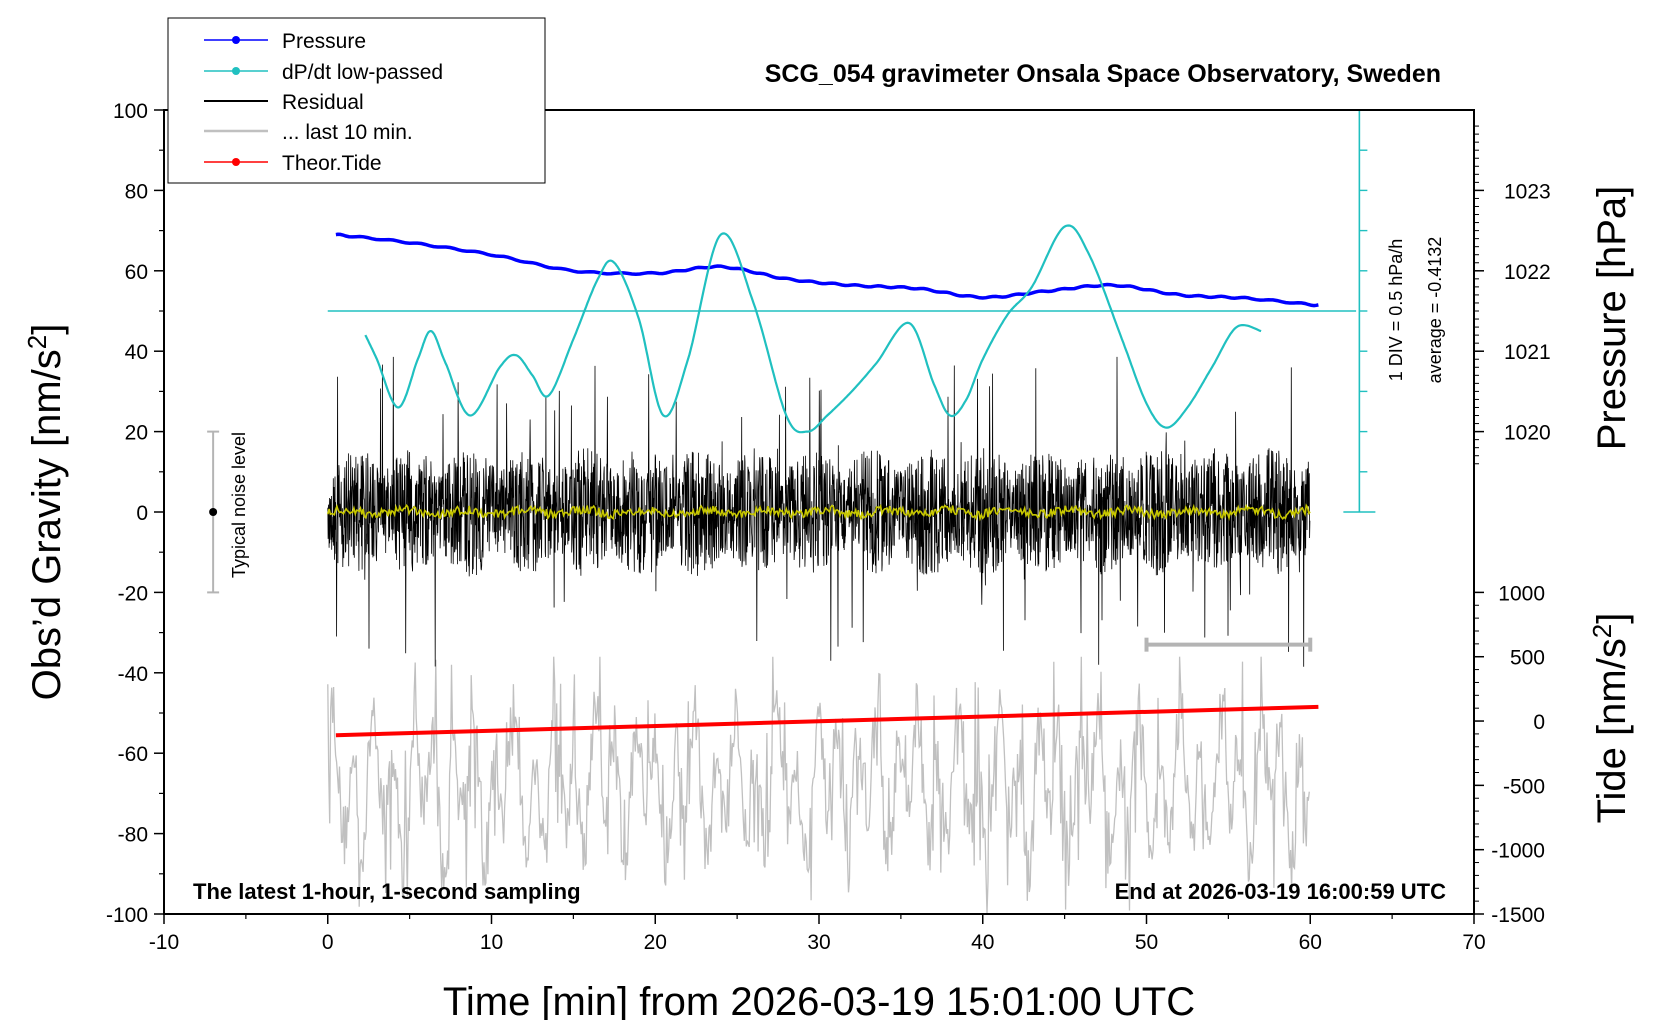 The width and height of the screenshot is (1660, 1020). Describe the element at coordinates (1612, 730) in the screenshot. I see `tide-axis-title-main: Tide [nm/s` at that location.